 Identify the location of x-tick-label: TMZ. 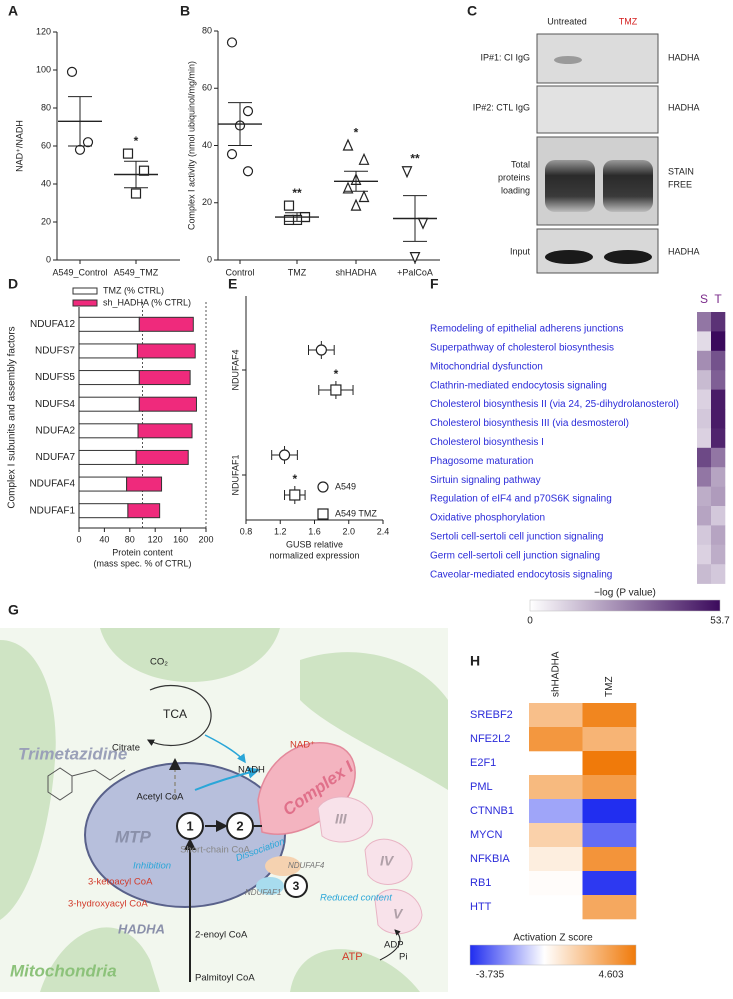
(297, 272).